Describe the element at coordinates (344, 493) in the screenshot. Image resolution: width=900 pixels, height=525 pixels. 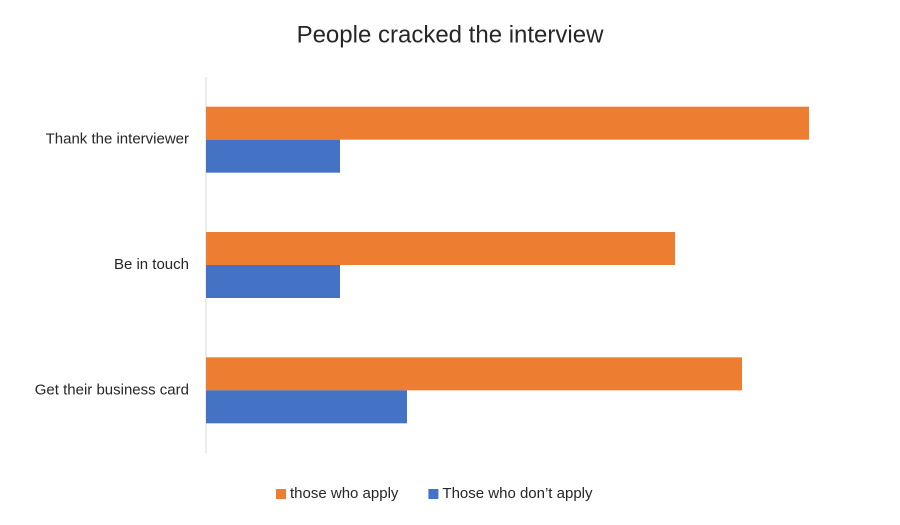
I see `legend-label: those who apply` at that location.